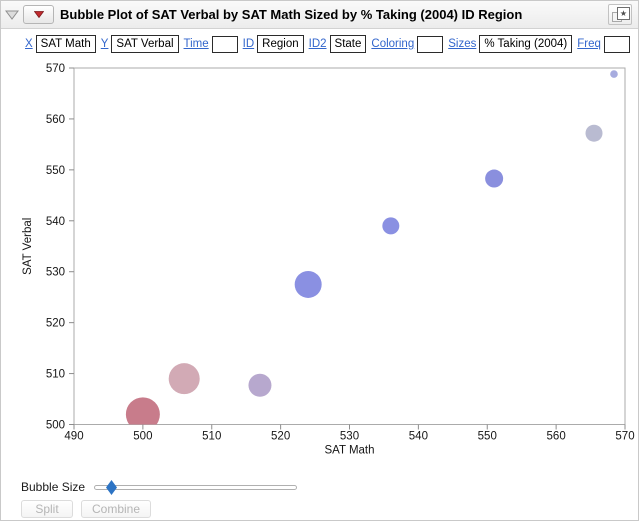 The height and width of the screenshot is (521, 639). What do you see at coordinates (418, 437) in the screenshot?
I see `x-tick-label: 540` at bounding box center [418, 437].